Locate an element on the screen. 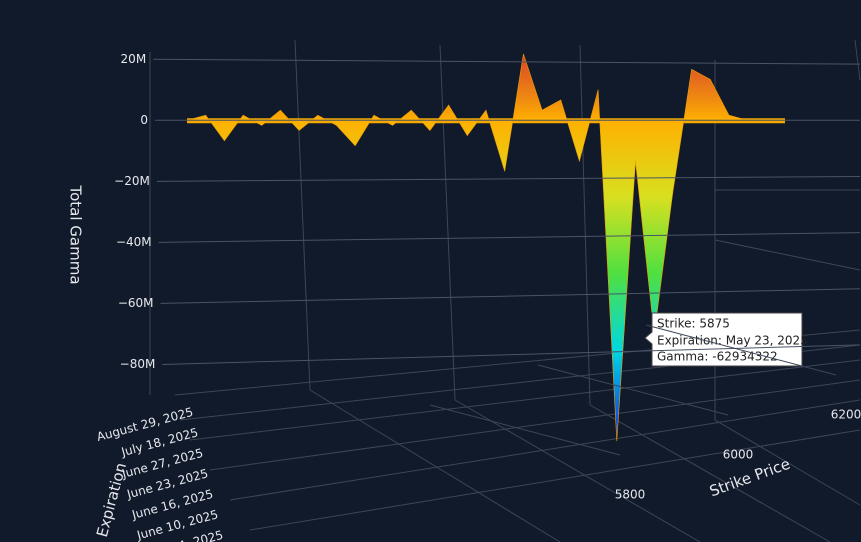 This screenshot has height=542, width=861. x-tick-label: 6000 is located at coordinates (738, 455).